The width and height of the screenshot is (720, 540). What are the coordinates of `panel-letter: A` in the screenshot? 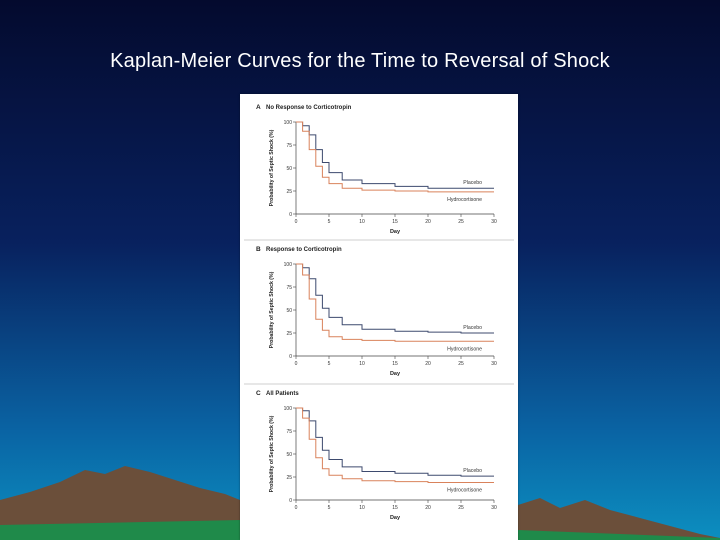 It's located at (258, 107).